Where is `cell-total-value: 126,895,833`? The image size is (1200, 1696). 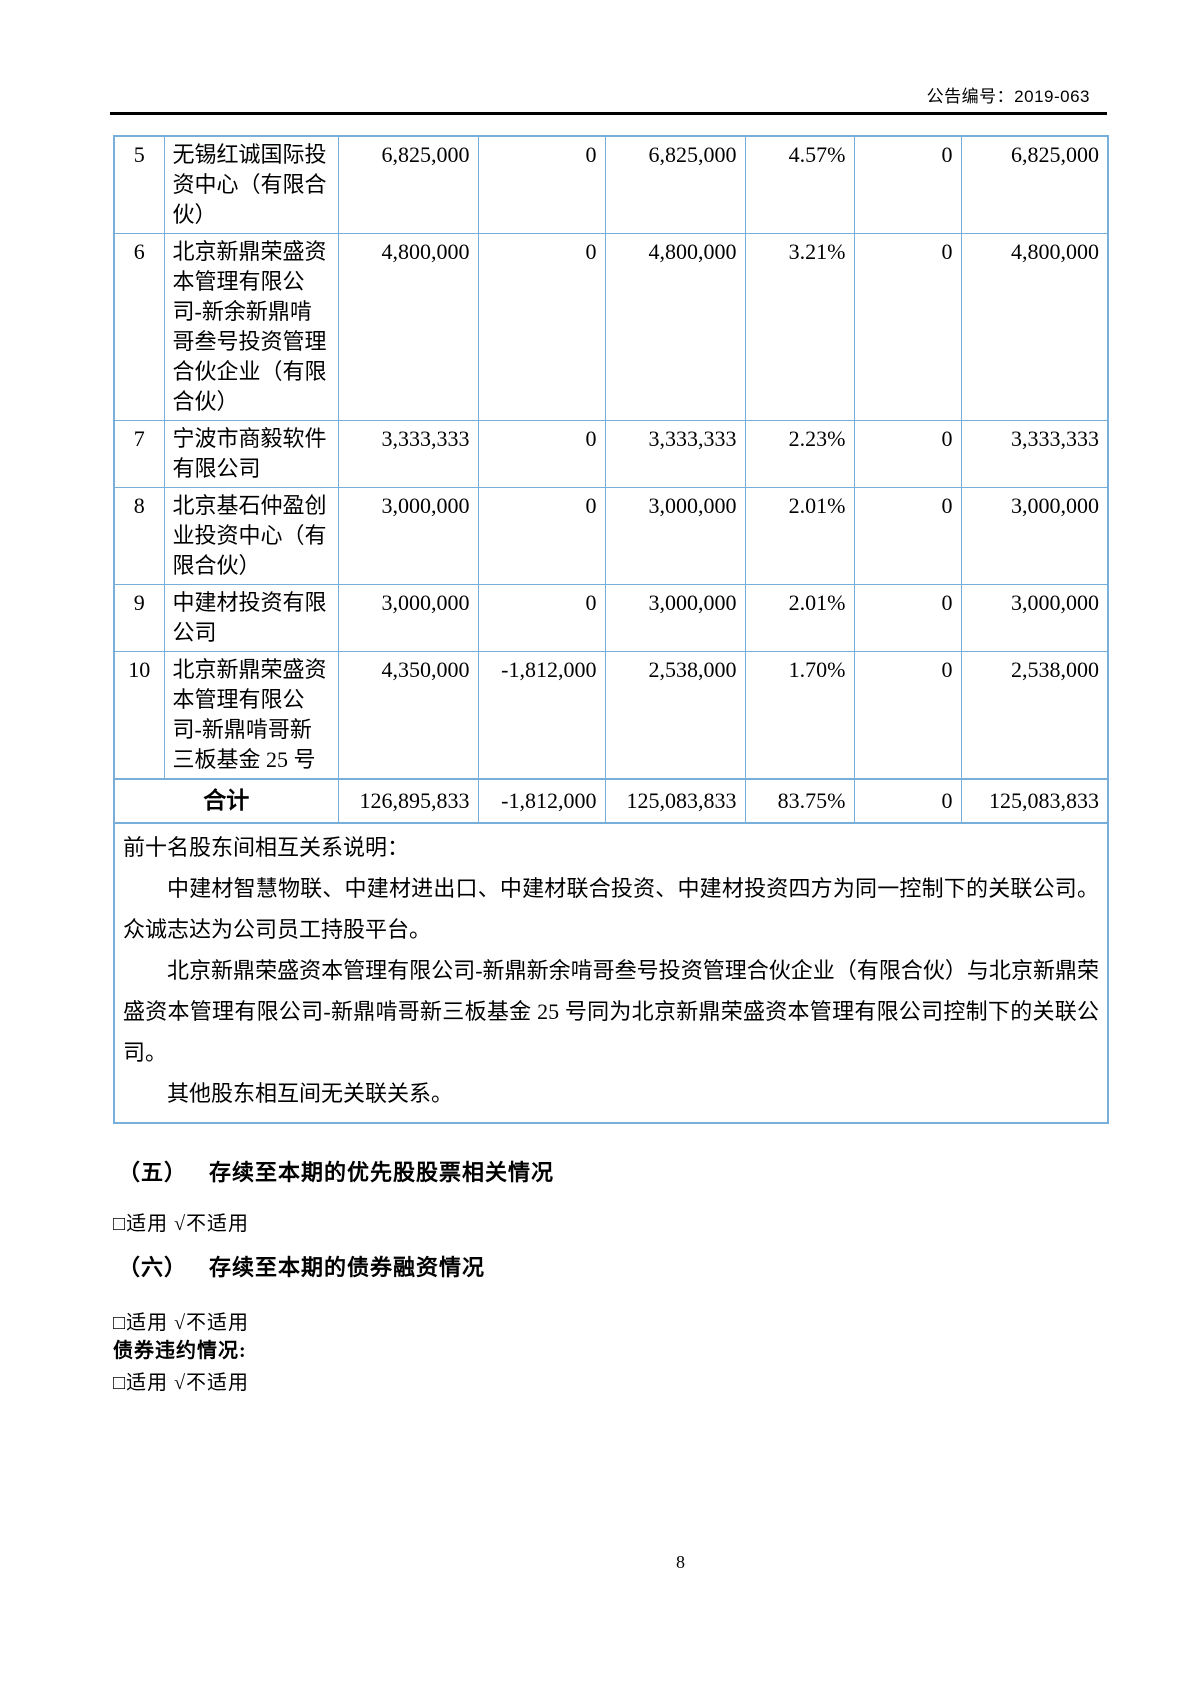 cell-total-value: 126,895,833 is located at coordinates (408, 801).